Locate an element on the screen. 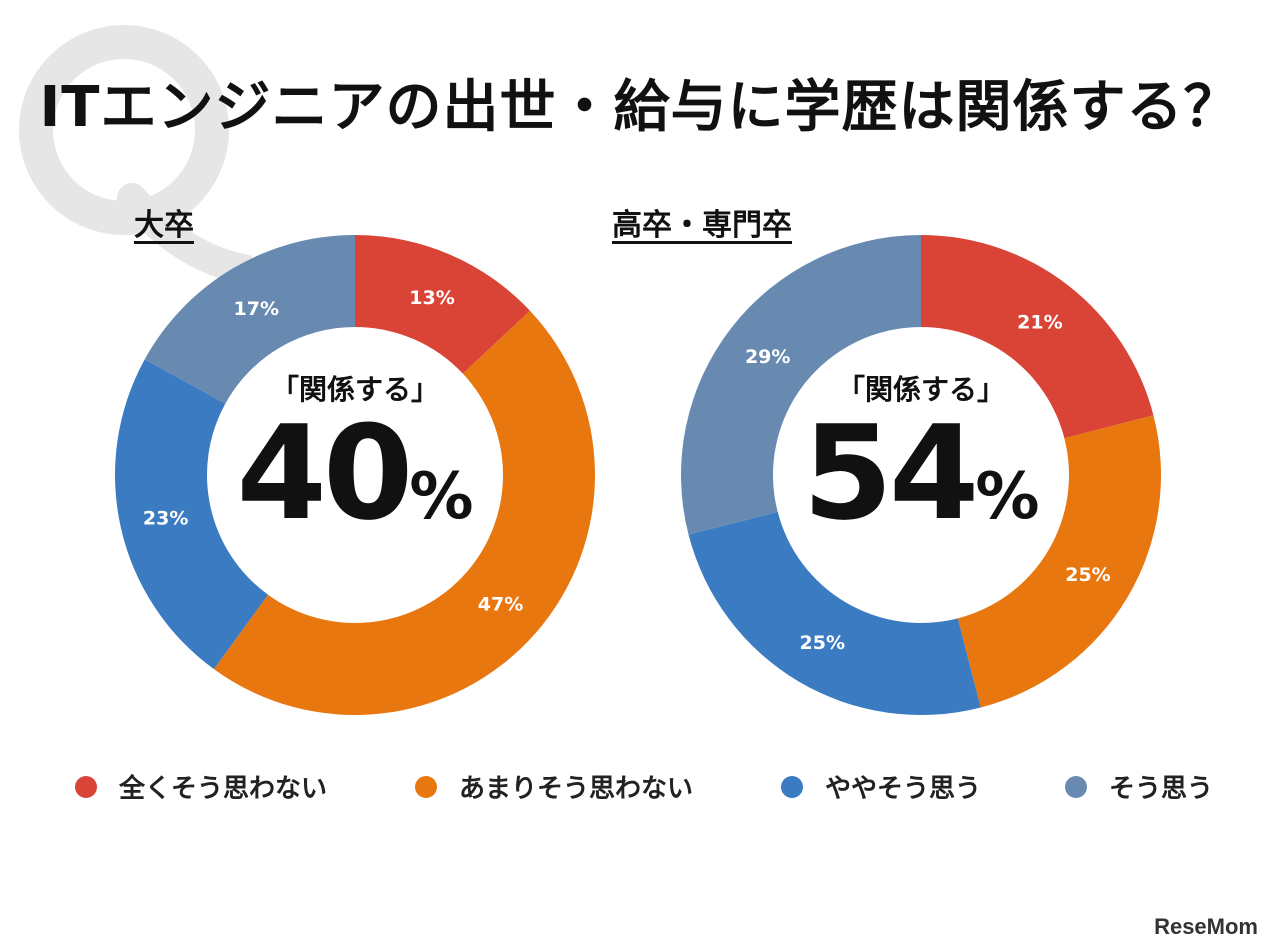  chart-title-highschool: 高卒・専門卒 is located at coordinates (702, 225).